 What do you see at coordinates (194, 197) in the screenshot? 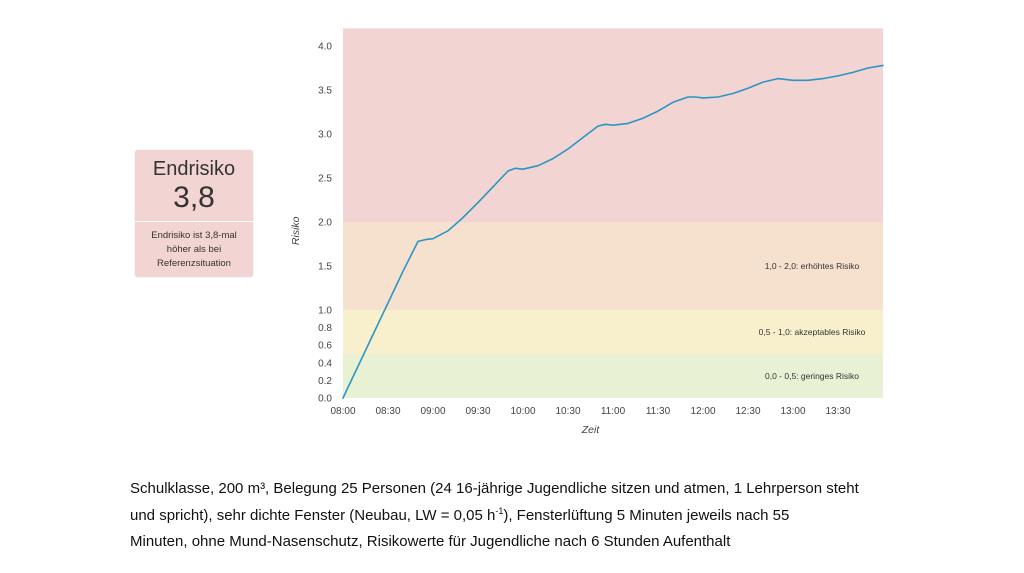
I see `final-risk-value: 3,8` at bounding box center [194, 197].